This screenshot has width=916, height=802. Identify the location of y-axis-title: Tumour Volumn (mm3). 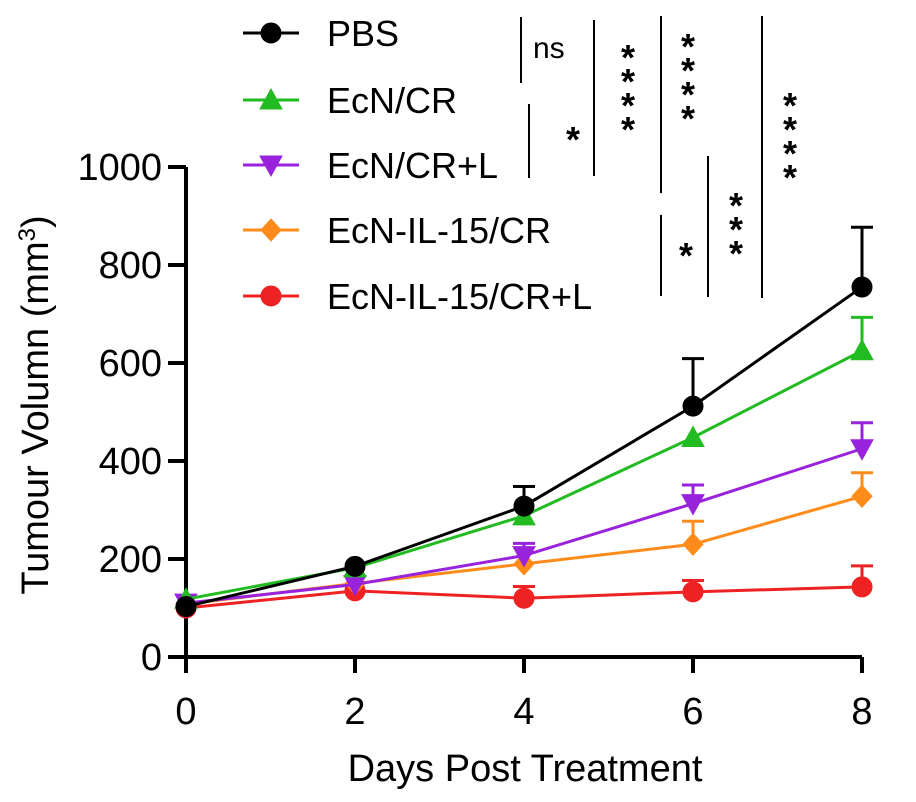
(36, 404).